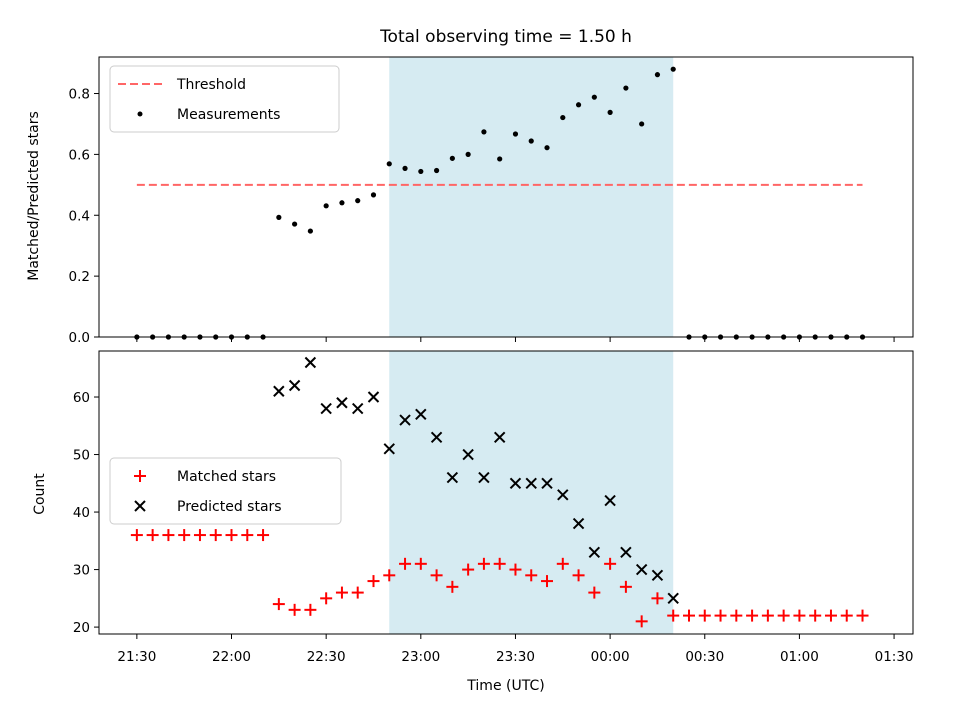 Image resolution: width=960 pixels, height=720 pixels. I want to click on top-ytick-label: 0.2, so click(79, 277).